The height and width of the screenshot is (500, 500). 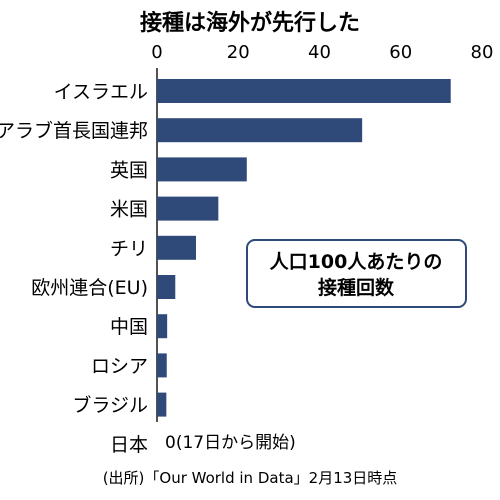 I want to click on category-label: アラブ首長国連邦, so click(x=74, y=130).